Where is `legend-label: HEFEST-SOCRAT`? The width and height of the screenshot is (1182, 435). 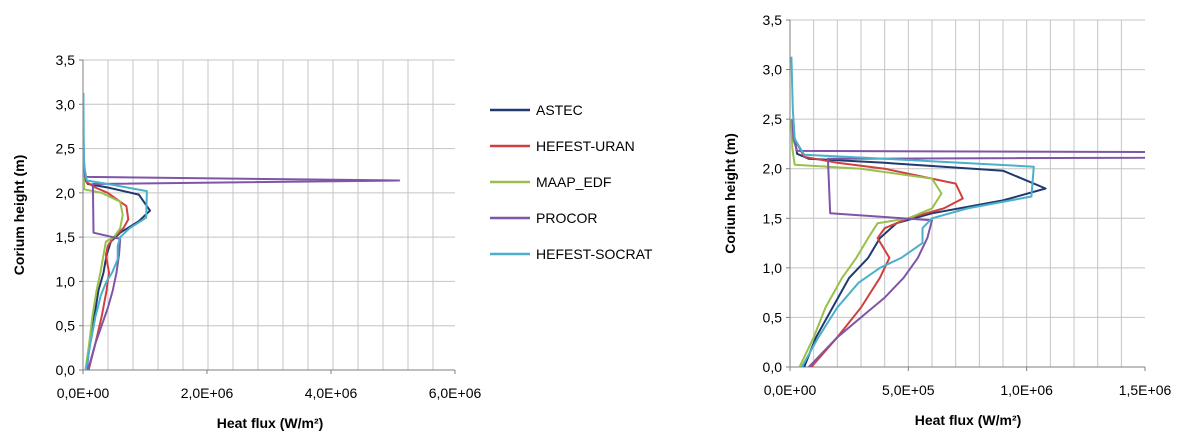 legend-label: HEFEST-SOCRAT is located at coordinates (594, 254).